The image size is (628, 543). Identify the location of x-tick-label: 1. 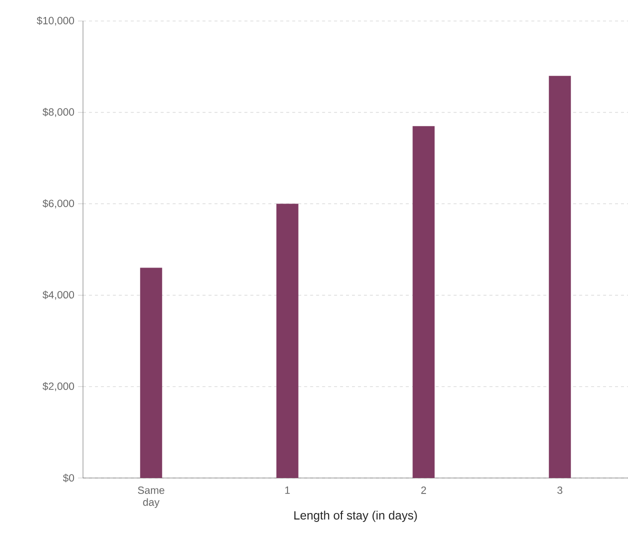
(287, 490).